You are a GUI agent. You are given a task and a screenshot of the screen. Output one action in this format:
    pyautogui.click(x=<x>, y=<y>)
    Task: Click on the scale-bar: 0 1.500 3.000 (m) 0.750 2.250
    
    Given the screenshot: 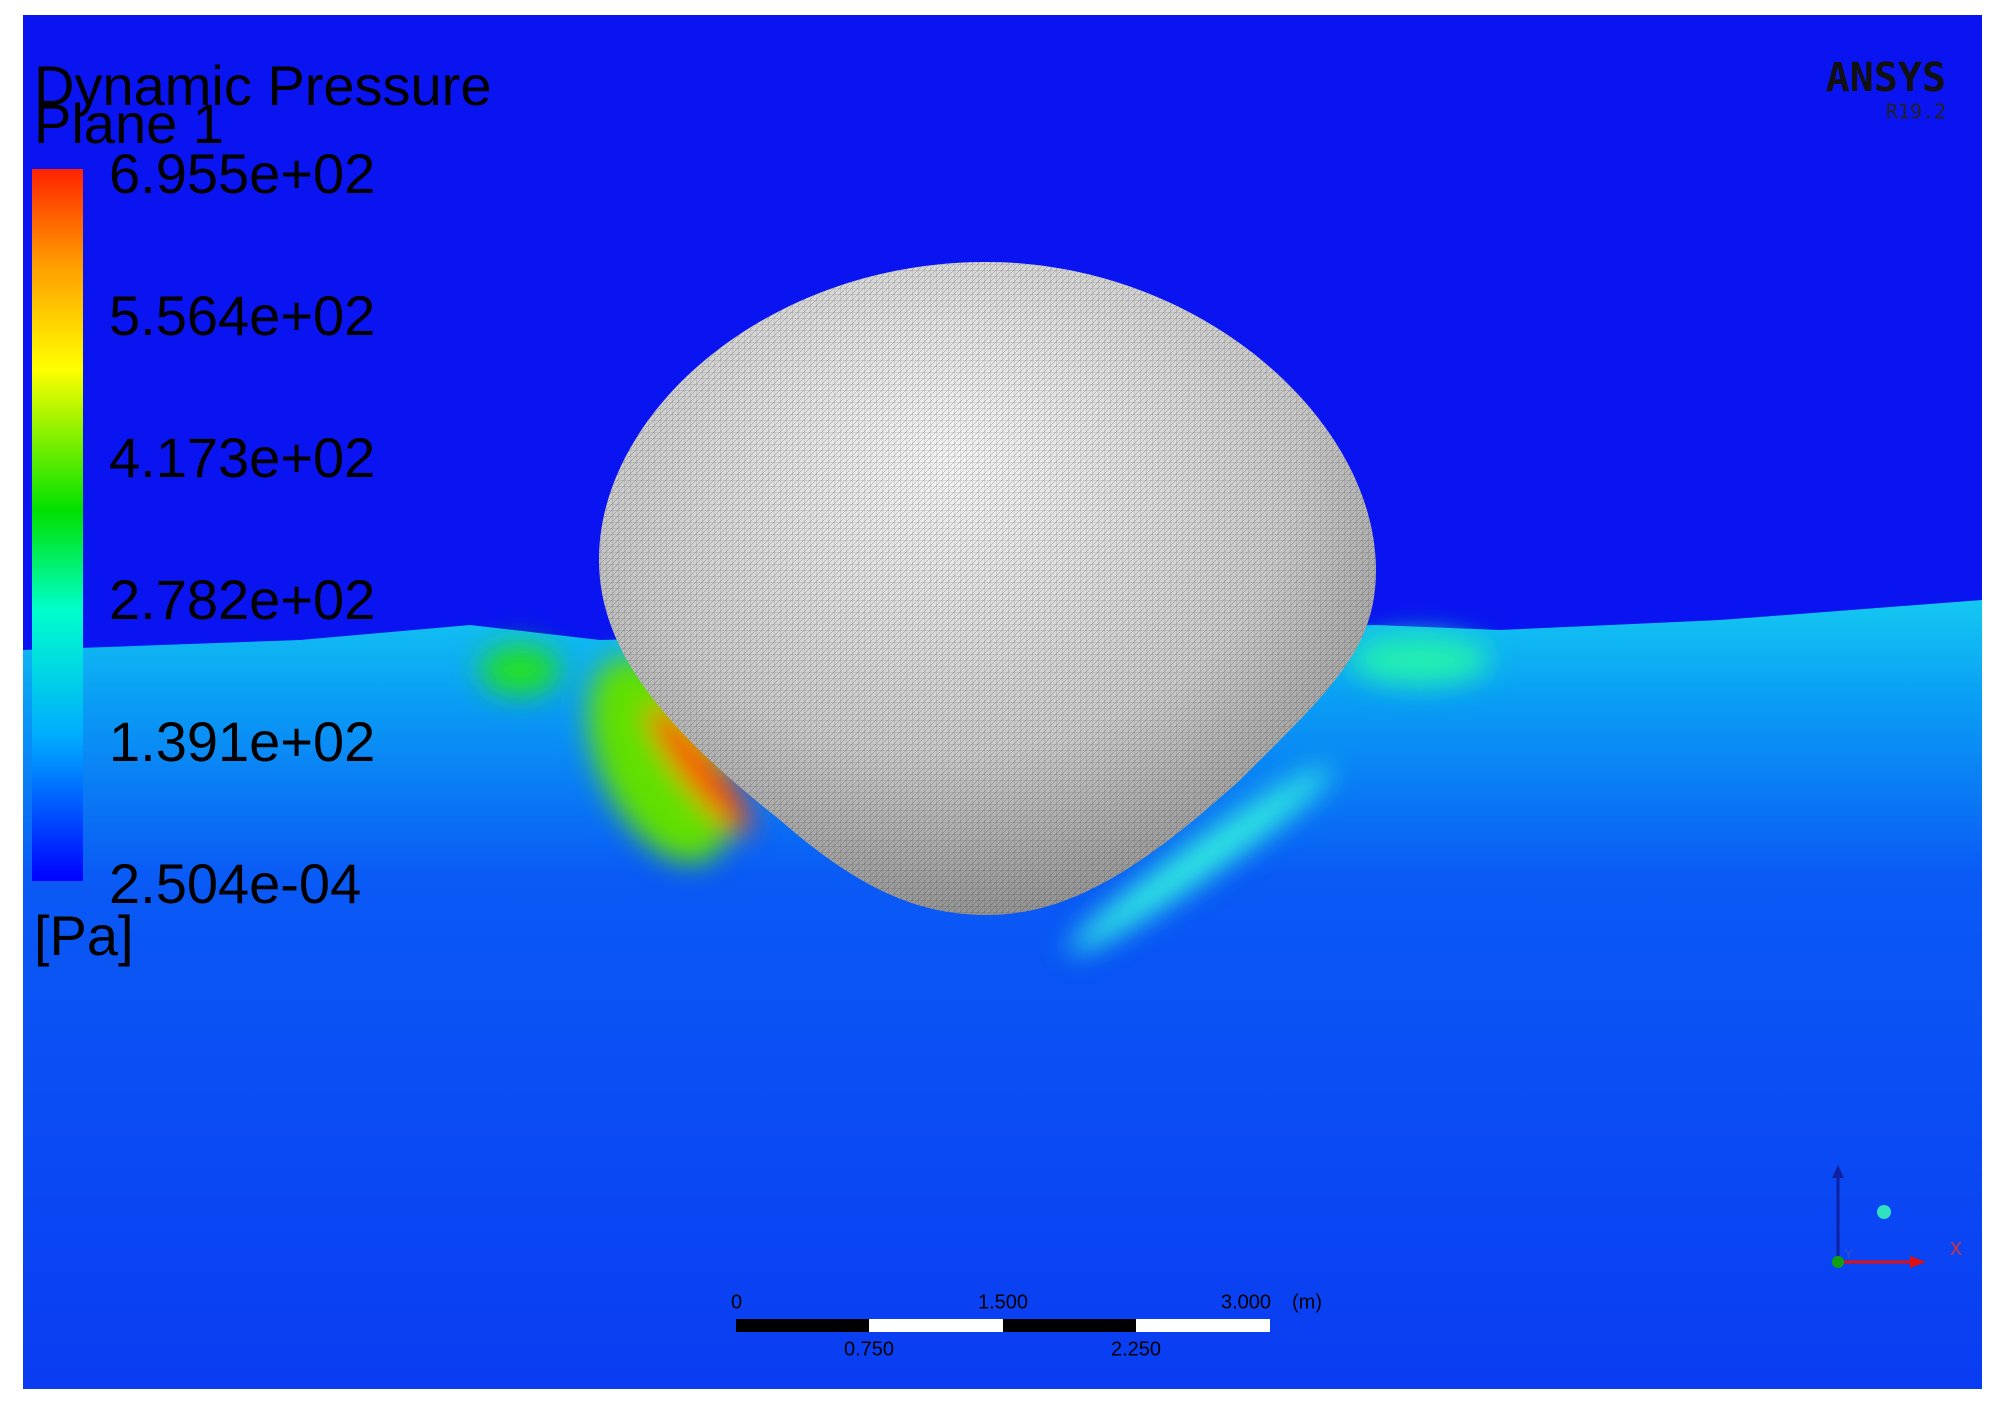 What is the action you would take?
    pyautogui.click(x=1026, y=1325)
    